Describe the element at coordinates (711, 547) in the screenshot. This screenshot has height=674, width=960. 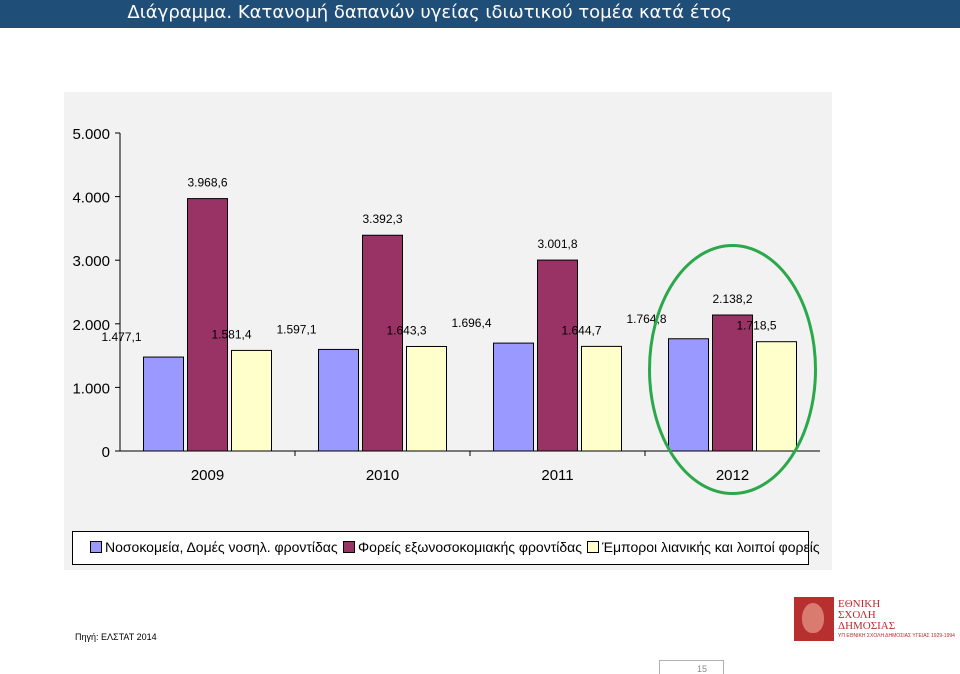
I see `legend-label-retail: Έμποροι λιανικής και λοιποί φορείς` at that location.